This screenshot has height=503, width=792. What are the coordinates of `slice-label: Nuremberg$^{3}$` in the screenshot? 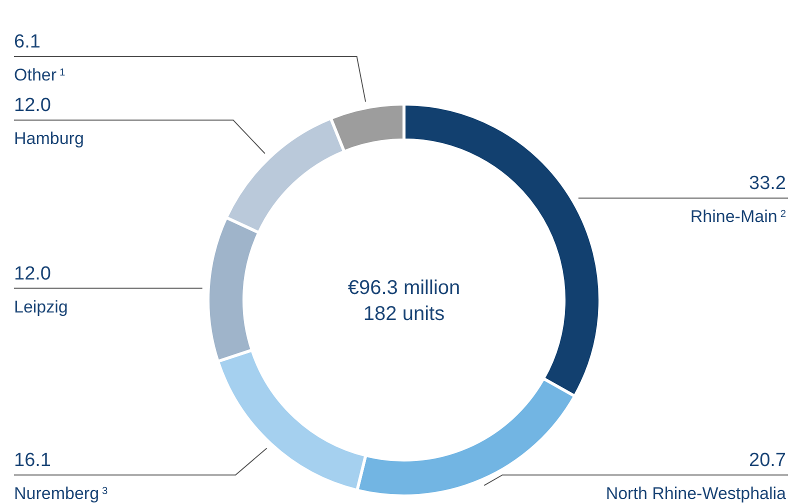 It's located at (61, 493).